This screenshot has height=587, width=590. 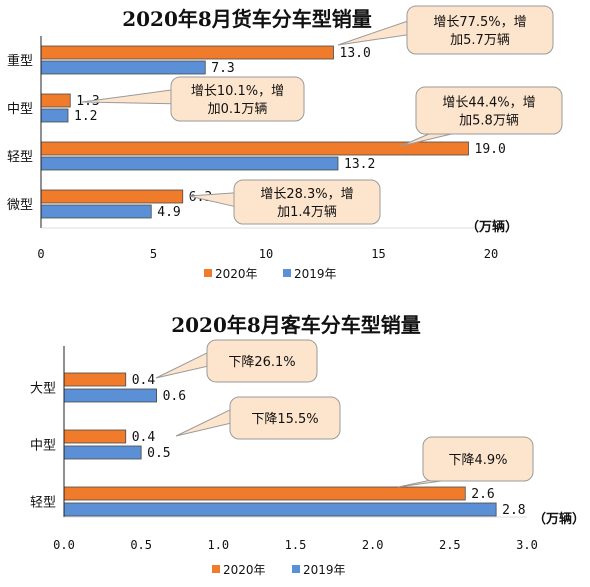 I want to click on callout: 增长28.3%，增加1.4万辆, so click(x=284, y=202).